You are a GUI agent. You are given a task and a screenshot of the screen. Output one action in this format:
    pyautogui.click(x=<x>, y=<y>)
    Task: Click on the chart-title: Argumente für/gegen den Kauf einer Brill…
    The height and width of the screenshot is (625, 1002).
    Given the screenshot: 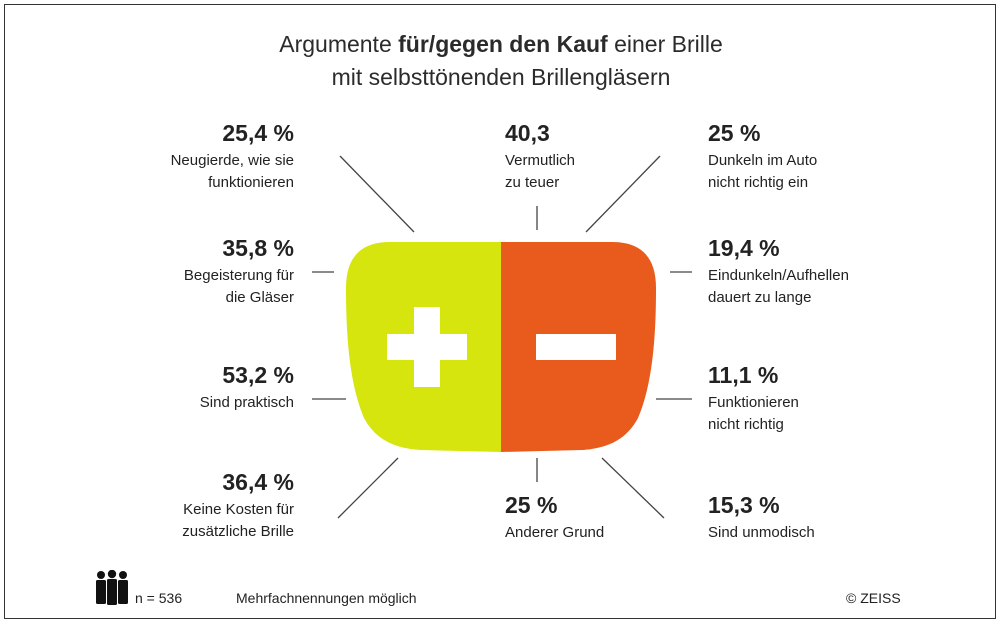 What is the action you would take?
    pyautogui.click(x=501, y=61)
    